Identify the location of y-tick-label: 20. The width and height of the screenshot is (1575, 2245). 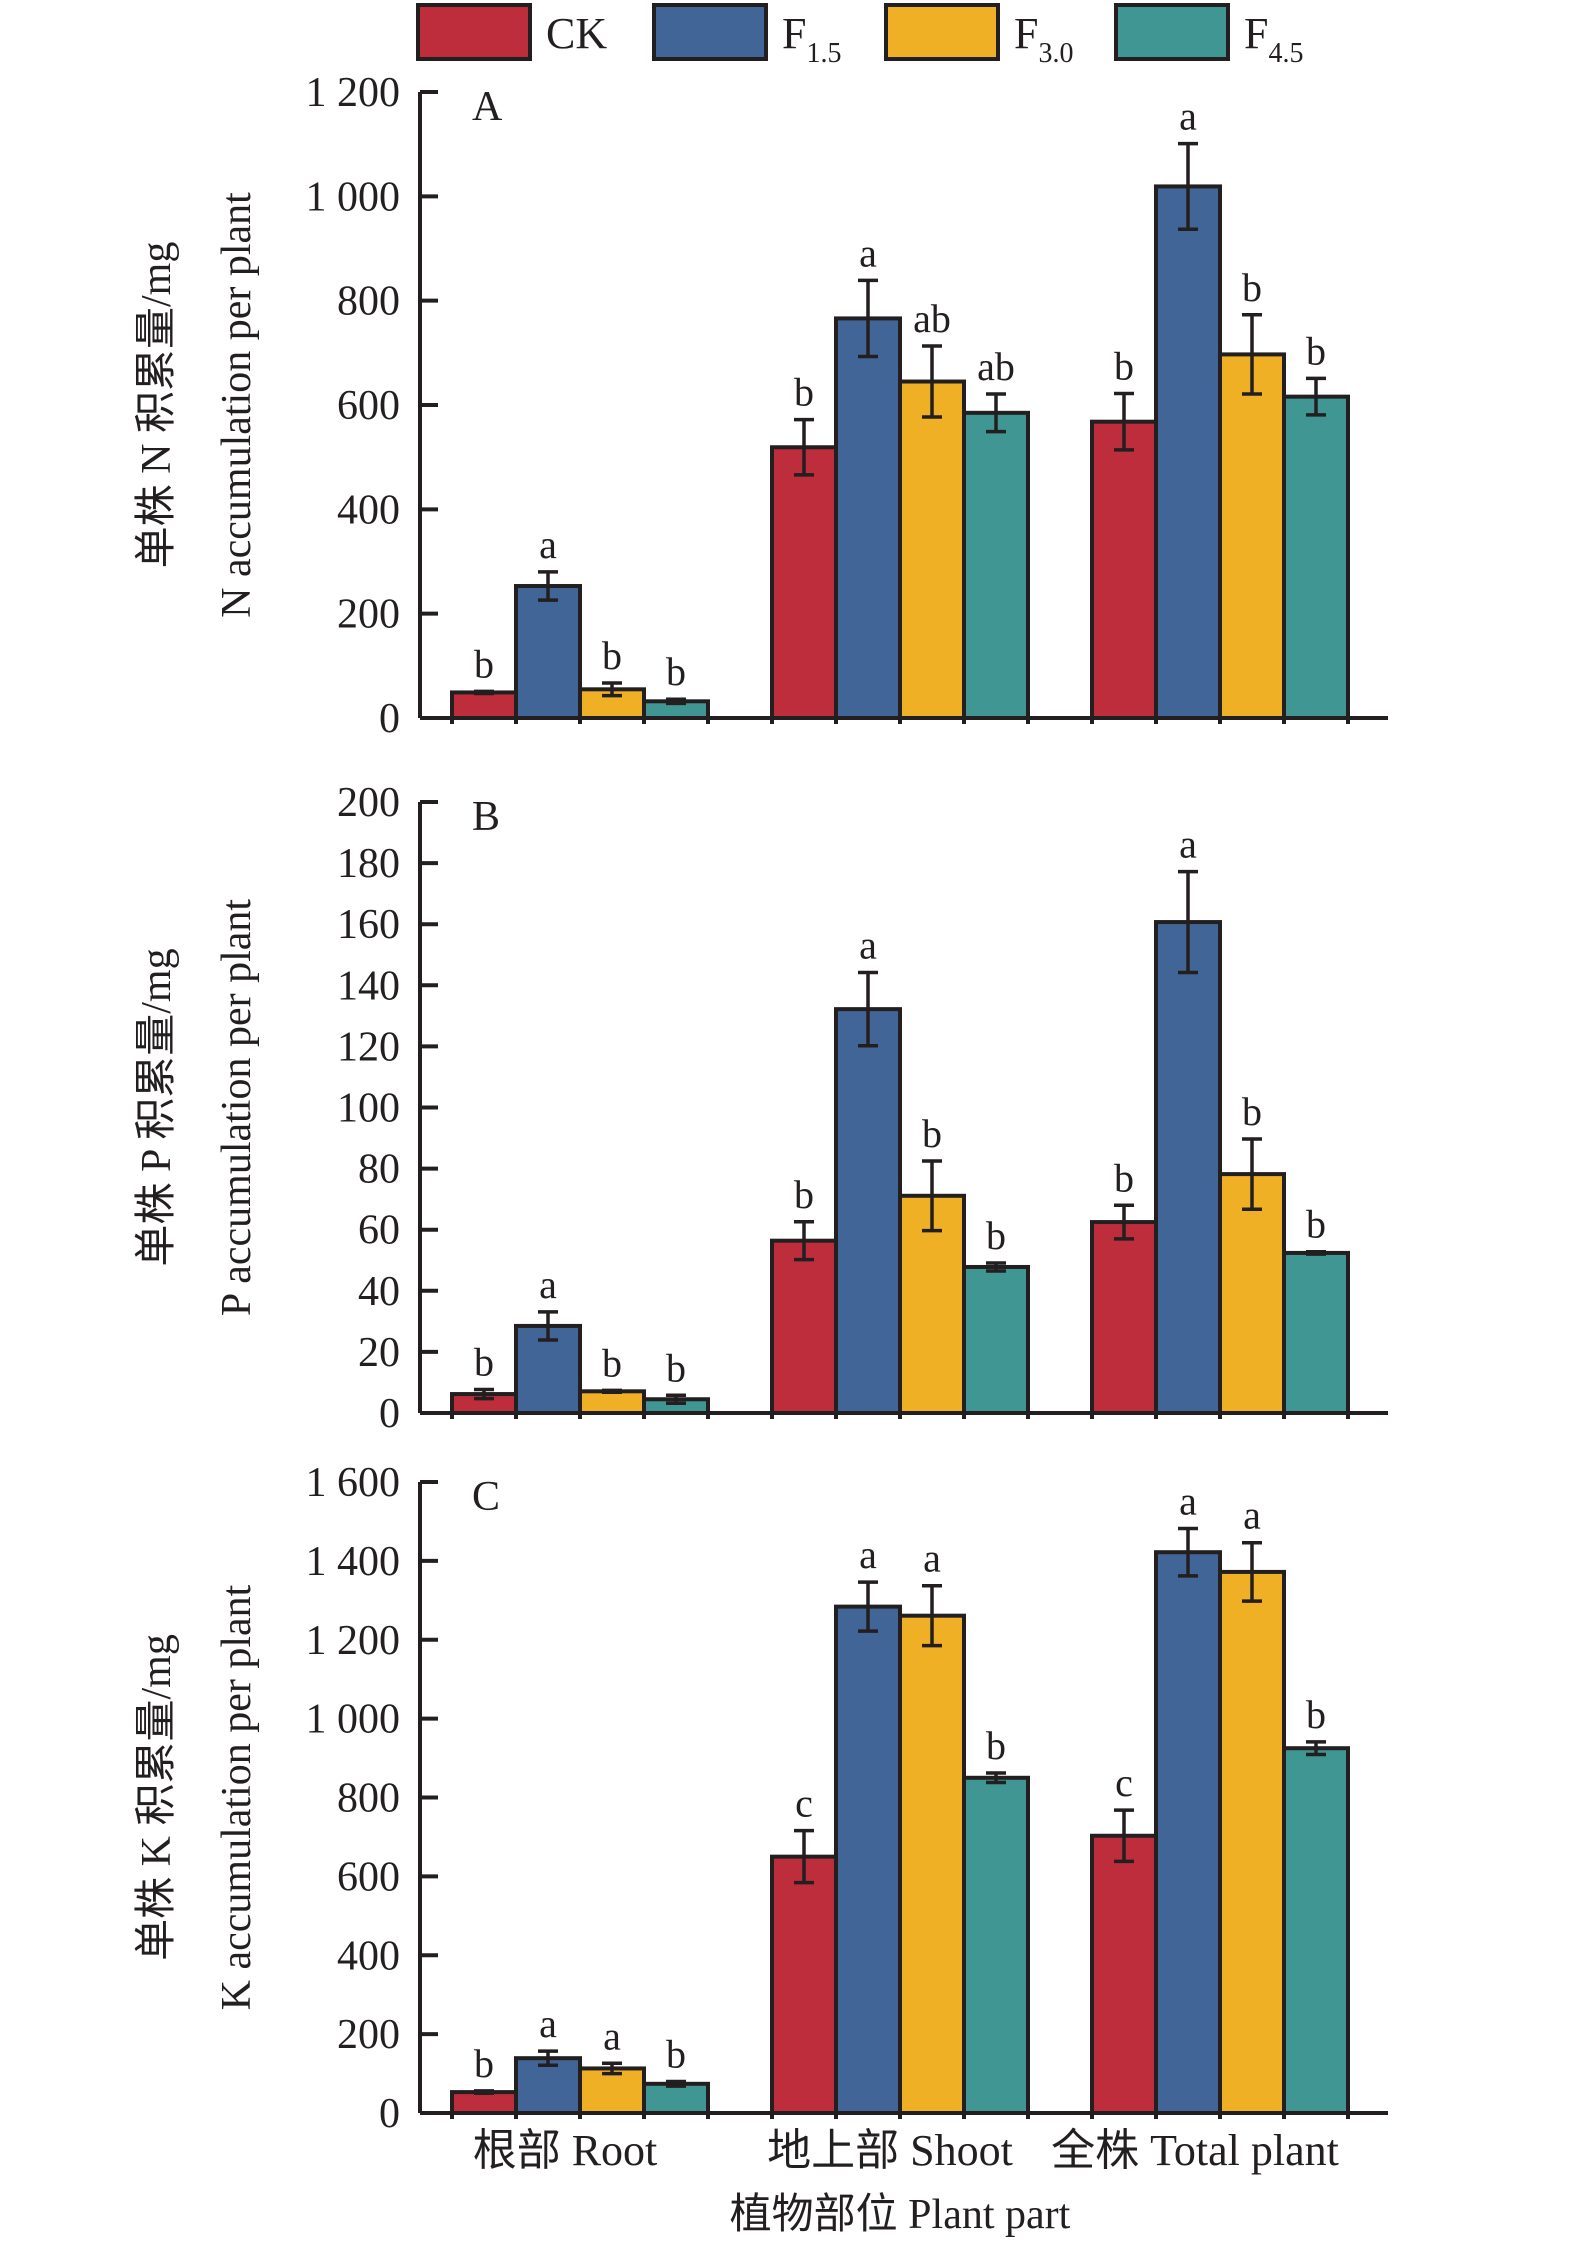
(379, 1353).